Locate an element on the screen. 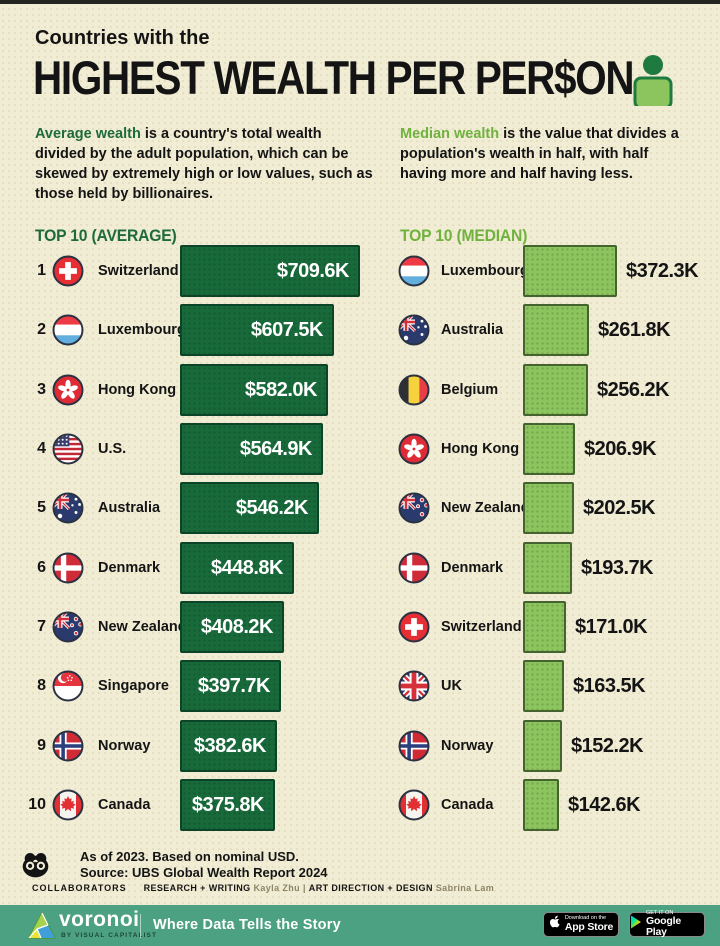 The height and width of the screenshot is (946, 720). voronoi-brand: voronoi is located at coordinates (99, 919).